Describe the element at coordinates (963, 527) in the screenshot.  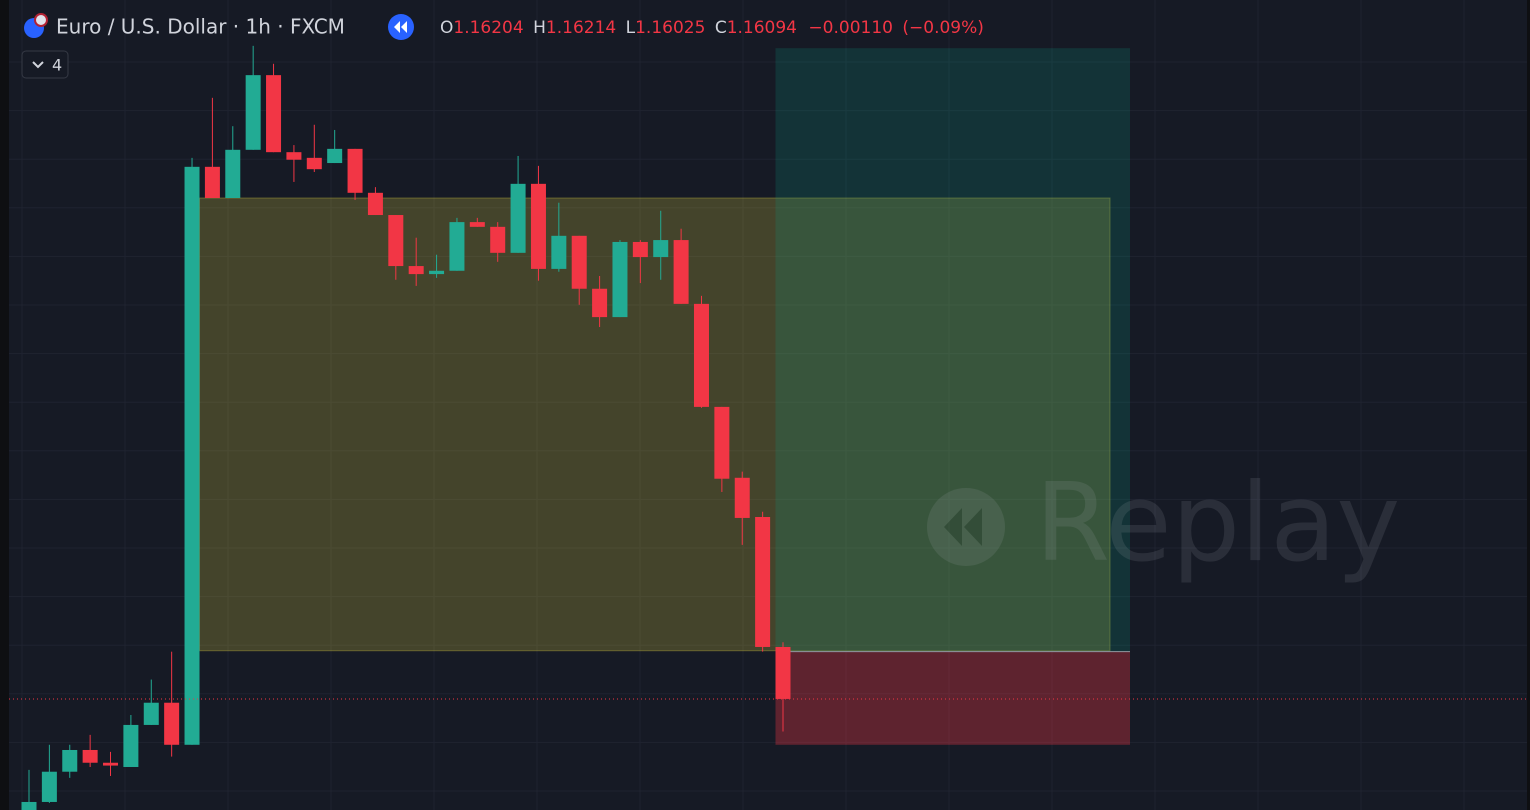
I see `replay-icon-arrows` at that location.